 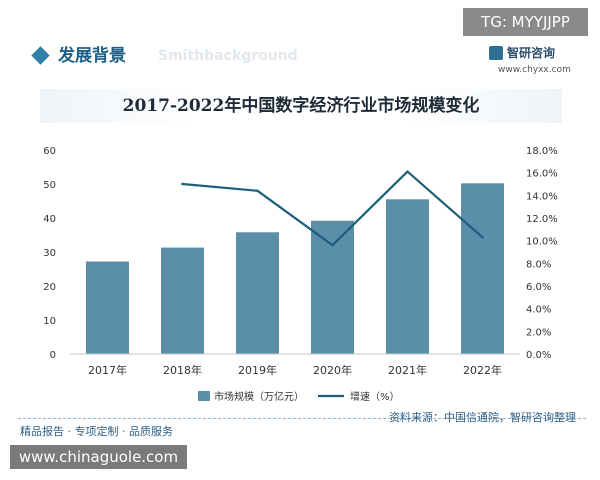 I want to click on footer-divider, so click(x=302, y=418).